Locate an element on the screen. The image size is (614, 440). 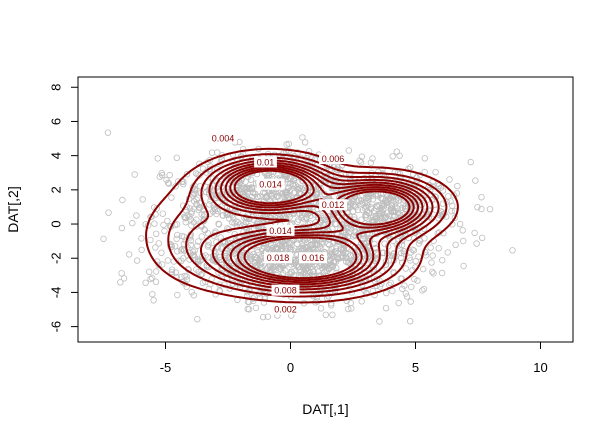
x-tick-label: 0 is located at coordinates (290, 367).